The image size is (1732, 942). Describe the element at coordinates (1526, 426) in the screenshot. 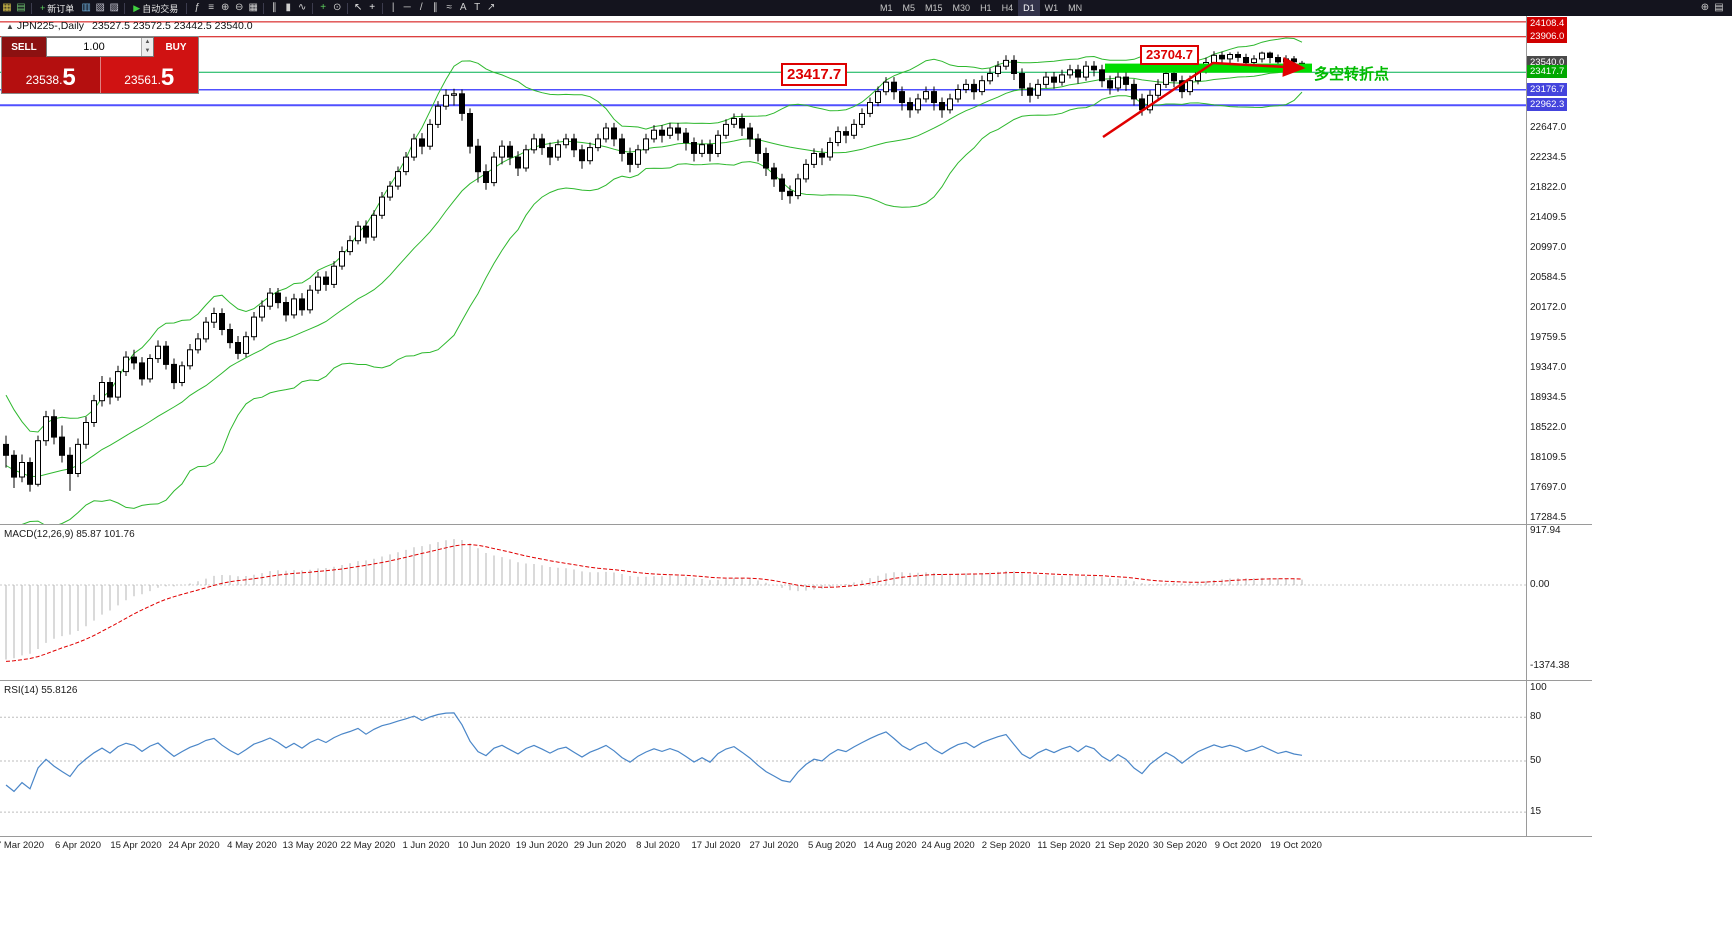

I see `price-axis-border` at that location.